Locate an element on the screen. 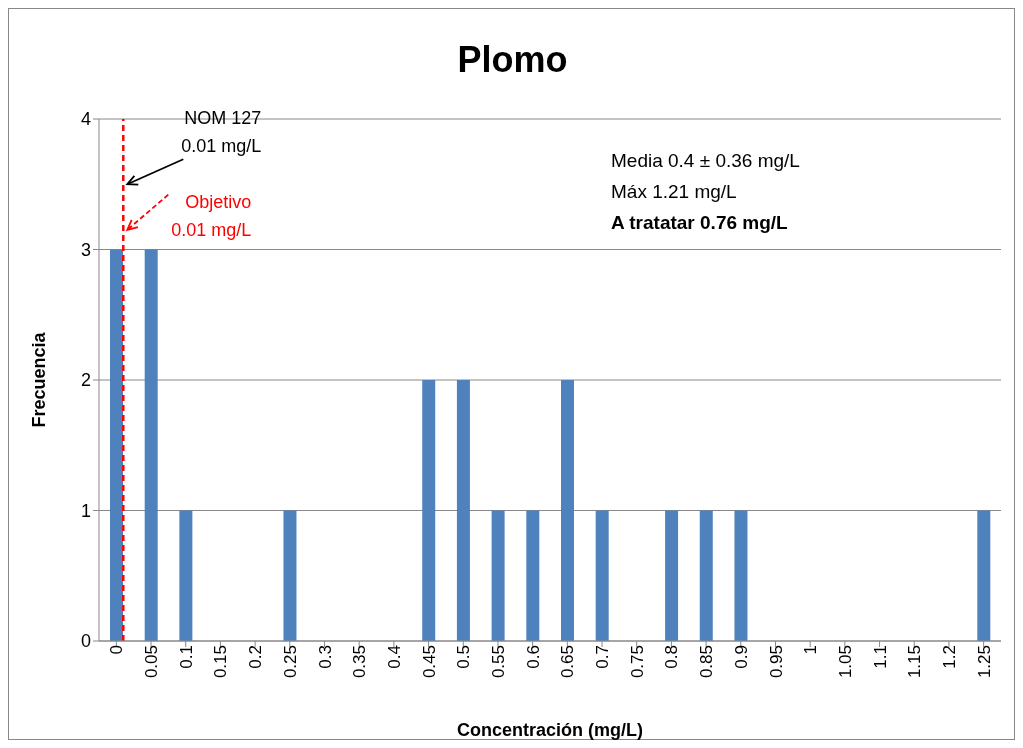  chart-title: Plomo is located at coordinates (512, 60).